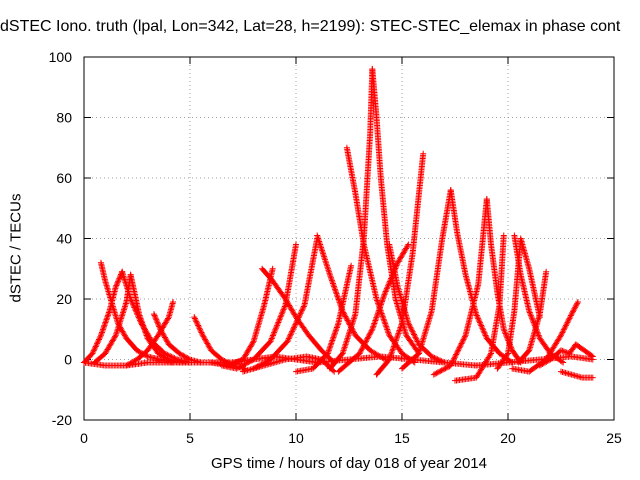 This screenshot has height=480, width=640. Describe the element at coordinates (84, 438) in the screenshot. I see `x-tick-label: 0` at that location.